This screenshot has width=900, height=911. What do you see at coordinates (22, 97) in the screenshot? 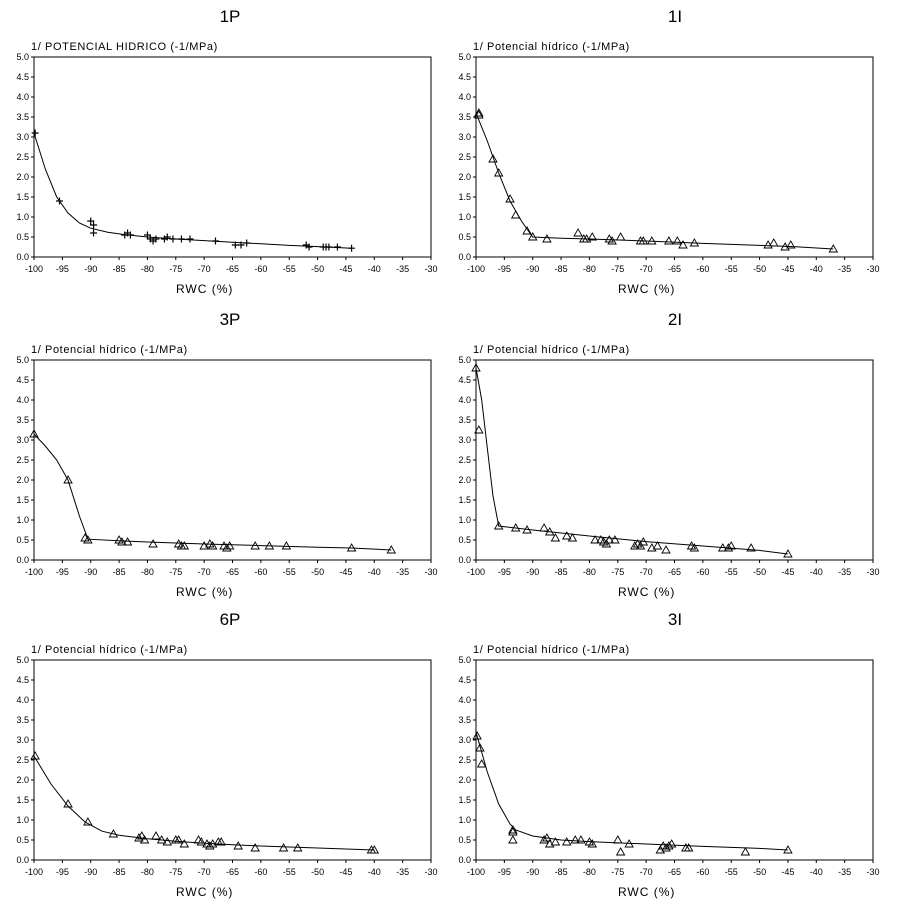
I see `y-tick-label: 4.0` at bounding box center [22, 97].